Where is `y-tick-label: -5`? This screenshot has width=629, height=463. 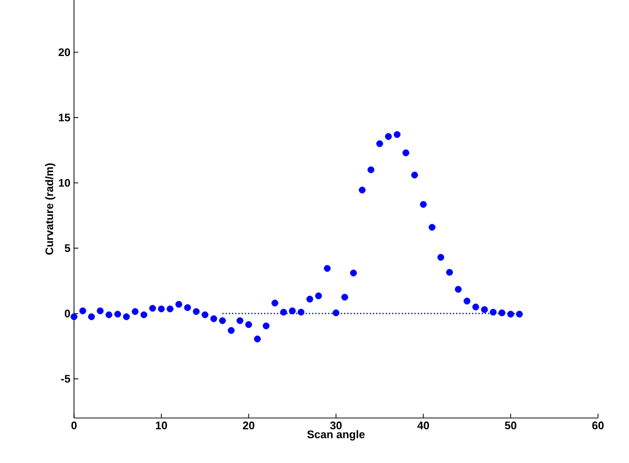 y-tick-label: -5 is located at coordinates (65, 378).